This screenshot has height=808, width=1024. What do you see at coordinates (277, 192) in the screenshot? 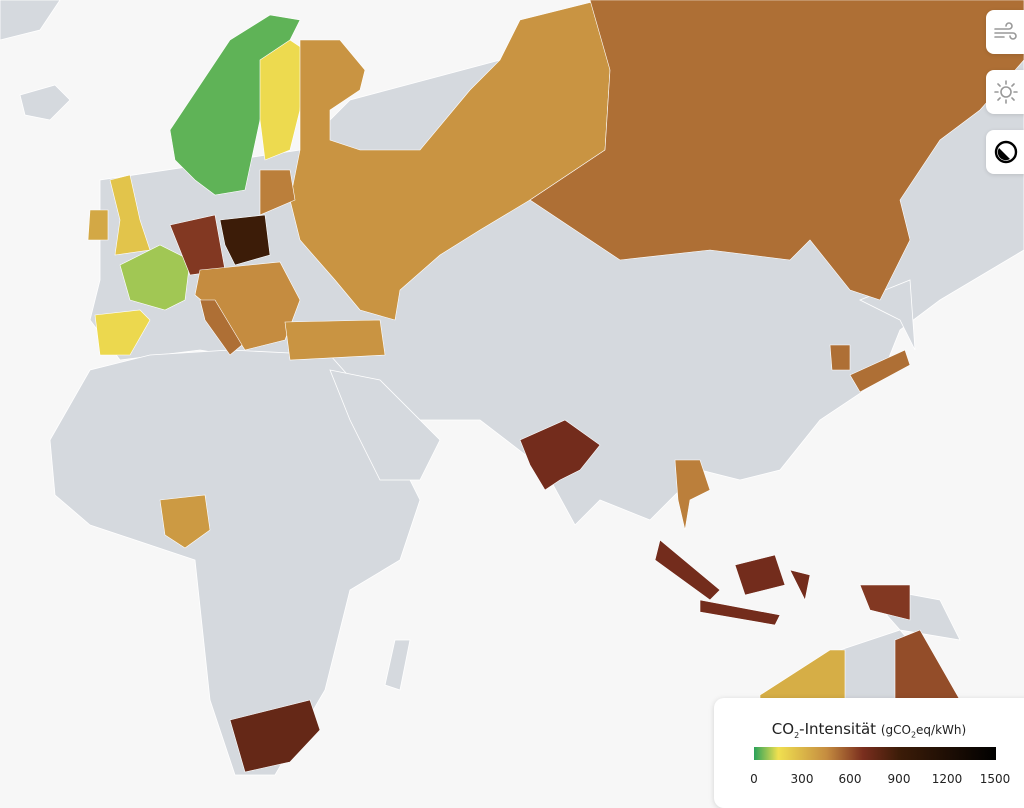
I see `zone-baltics` at bounding box center [277, 192].